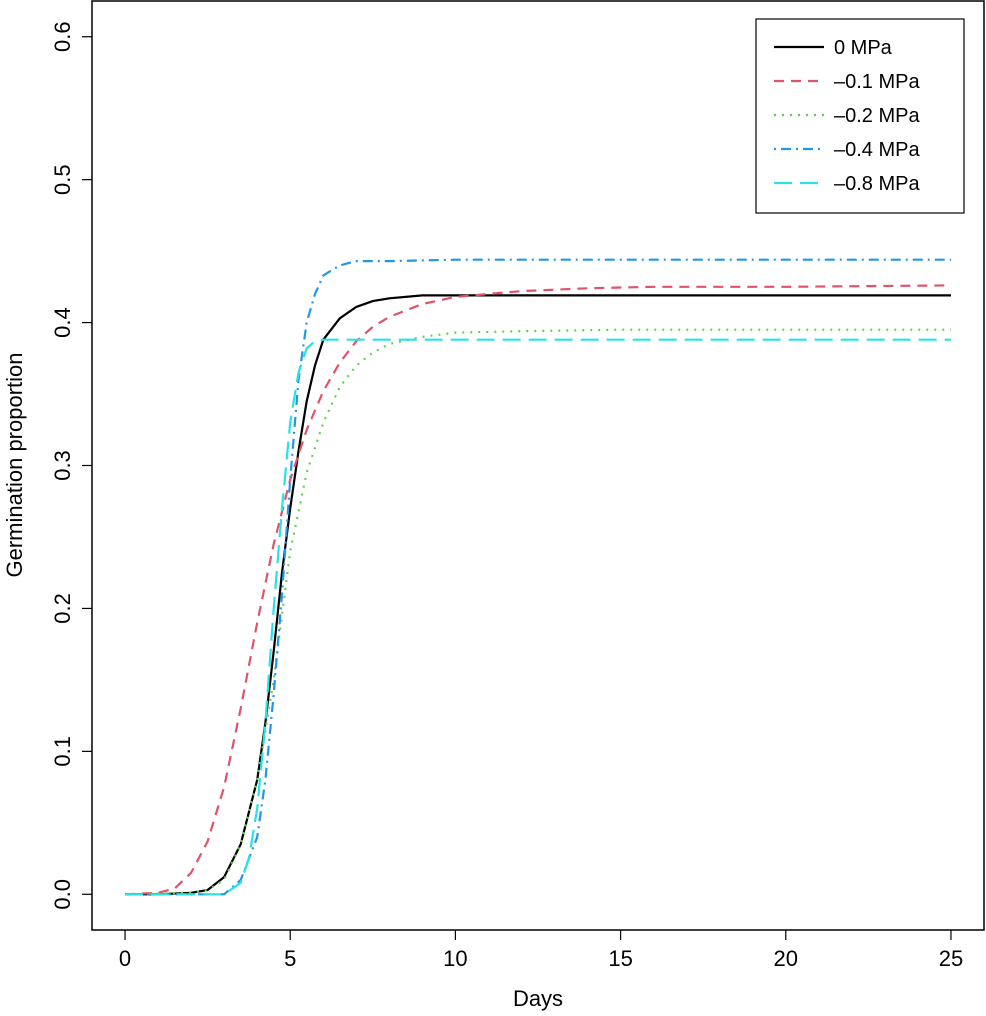 The width and height of the screenshot is (986, 1016). I want to click on y-axis: 0.0 0.1 0.2 0.3 0.4 0.5 0.6, so click(71, 465).